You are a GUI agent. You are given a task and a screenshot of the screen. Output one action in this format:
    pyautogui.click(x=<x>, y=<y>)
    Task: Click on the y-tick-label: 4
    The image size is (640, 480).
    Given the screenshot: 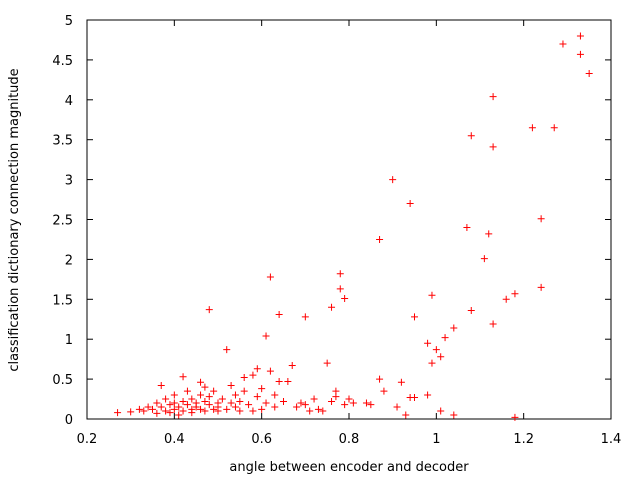 What is the action you would take?
    pyautogui.click(x=69, y=101)
    